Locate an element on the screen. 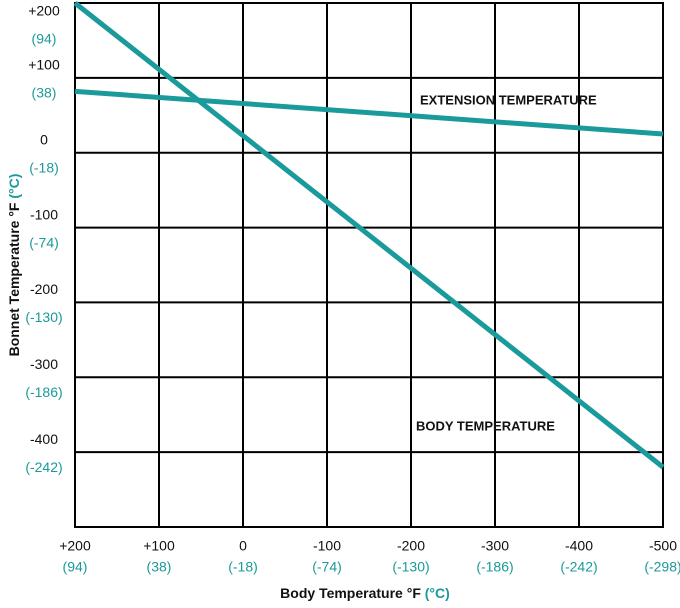 The height and width of the screenshot is (608, 680). series-label: EXTENSION TEMPERATURE is located at coordinates (508, 99).